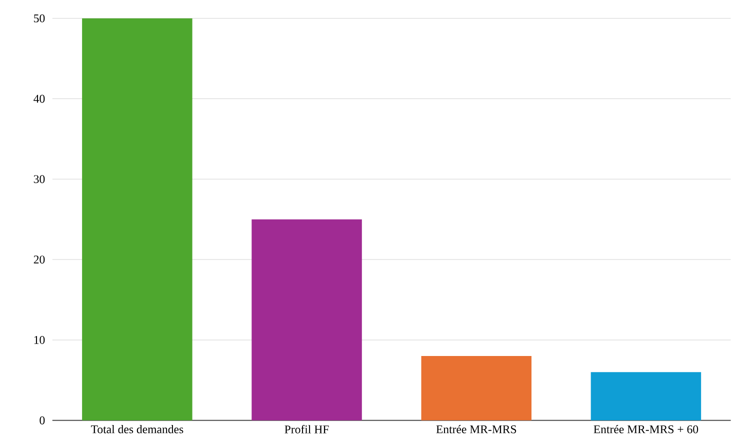 Image resolution: width=735 pixels, height=444 pixels. I want to click on x-tick-label: Total des demandes, so click(137, 429).